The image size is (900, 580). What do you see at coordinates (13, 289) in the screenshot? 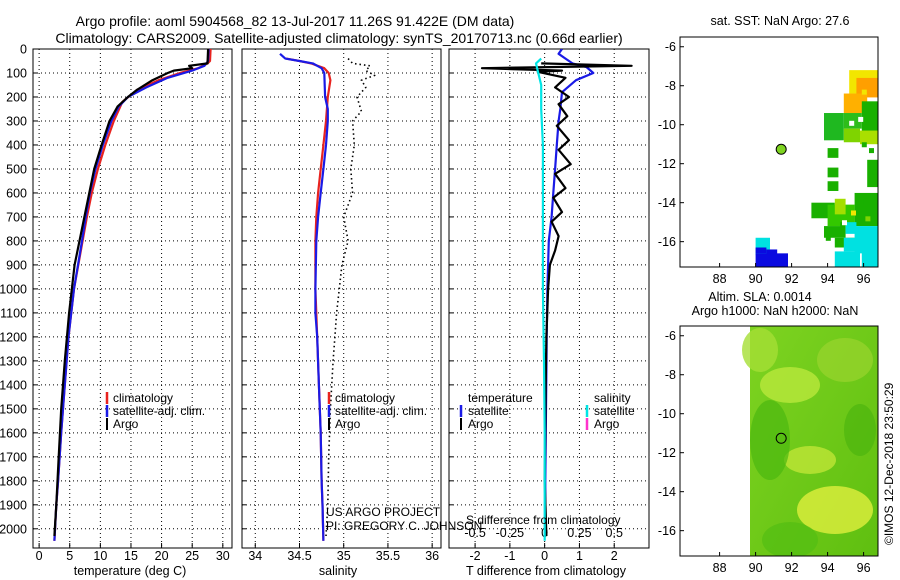
I see `y-tick-label: 1000` at bounding box center [13, 289].